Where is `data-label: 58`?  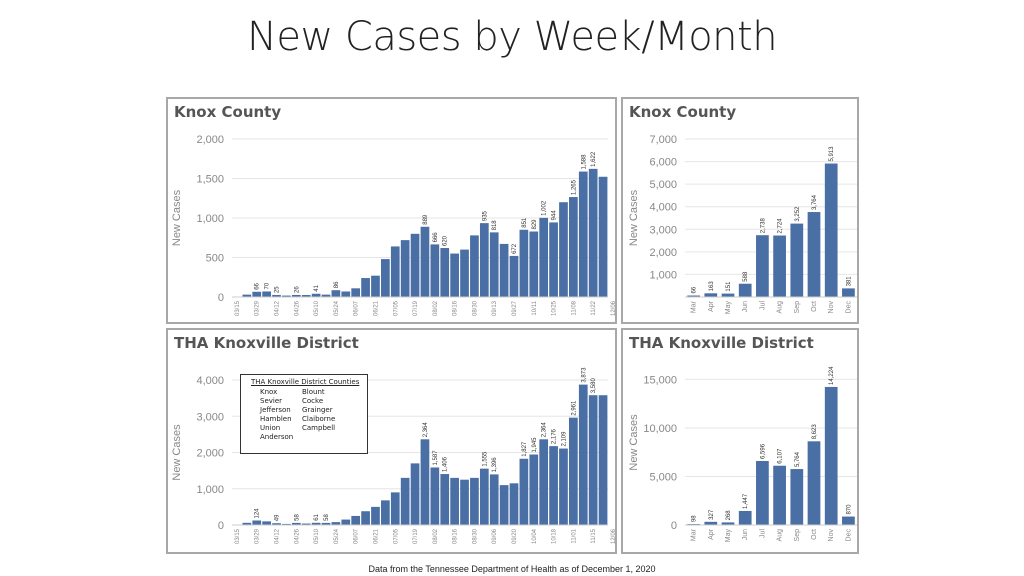
data-label: 58 is located at coordinates (327, 517).